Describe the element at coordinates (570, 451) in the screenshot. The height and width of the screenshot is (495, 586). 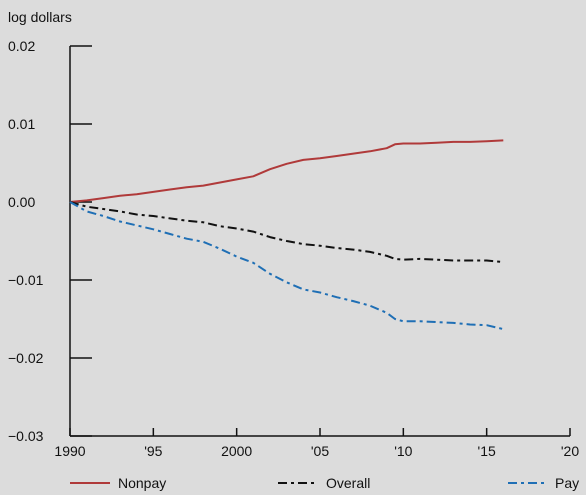
I see `x-tick-label: '20` at that location.